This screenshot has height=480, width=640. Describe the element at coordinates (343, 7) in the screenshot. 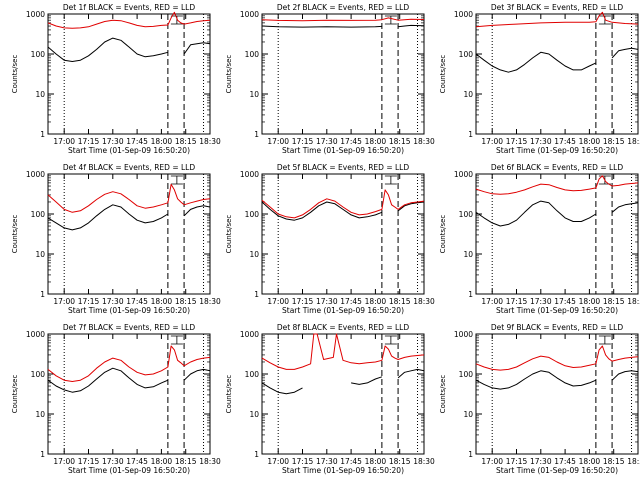

I see `chart-title: Det 2f BLACK = Events, RED = LLD` at that location.